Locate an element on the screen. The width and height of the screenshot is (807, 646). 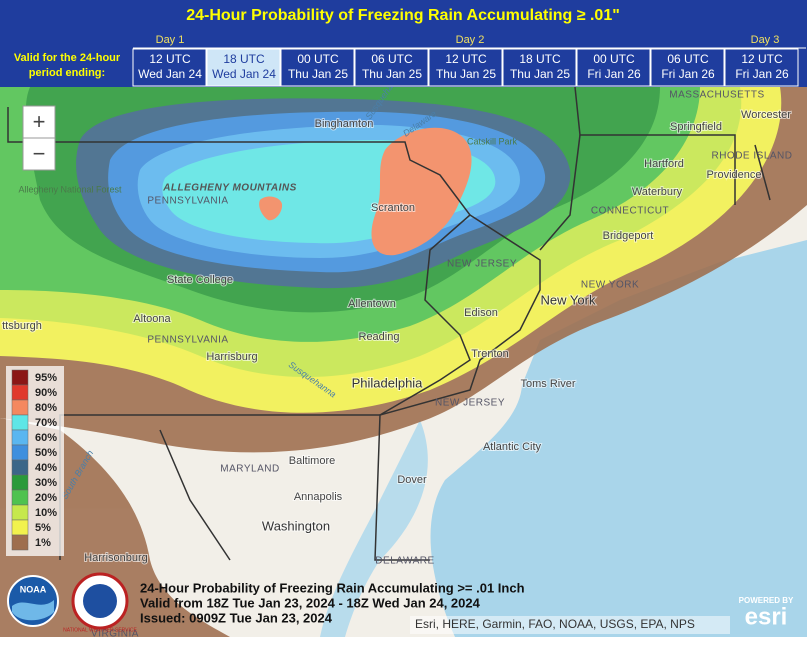
place-label: Altoona is located at coordinates (152, 319).